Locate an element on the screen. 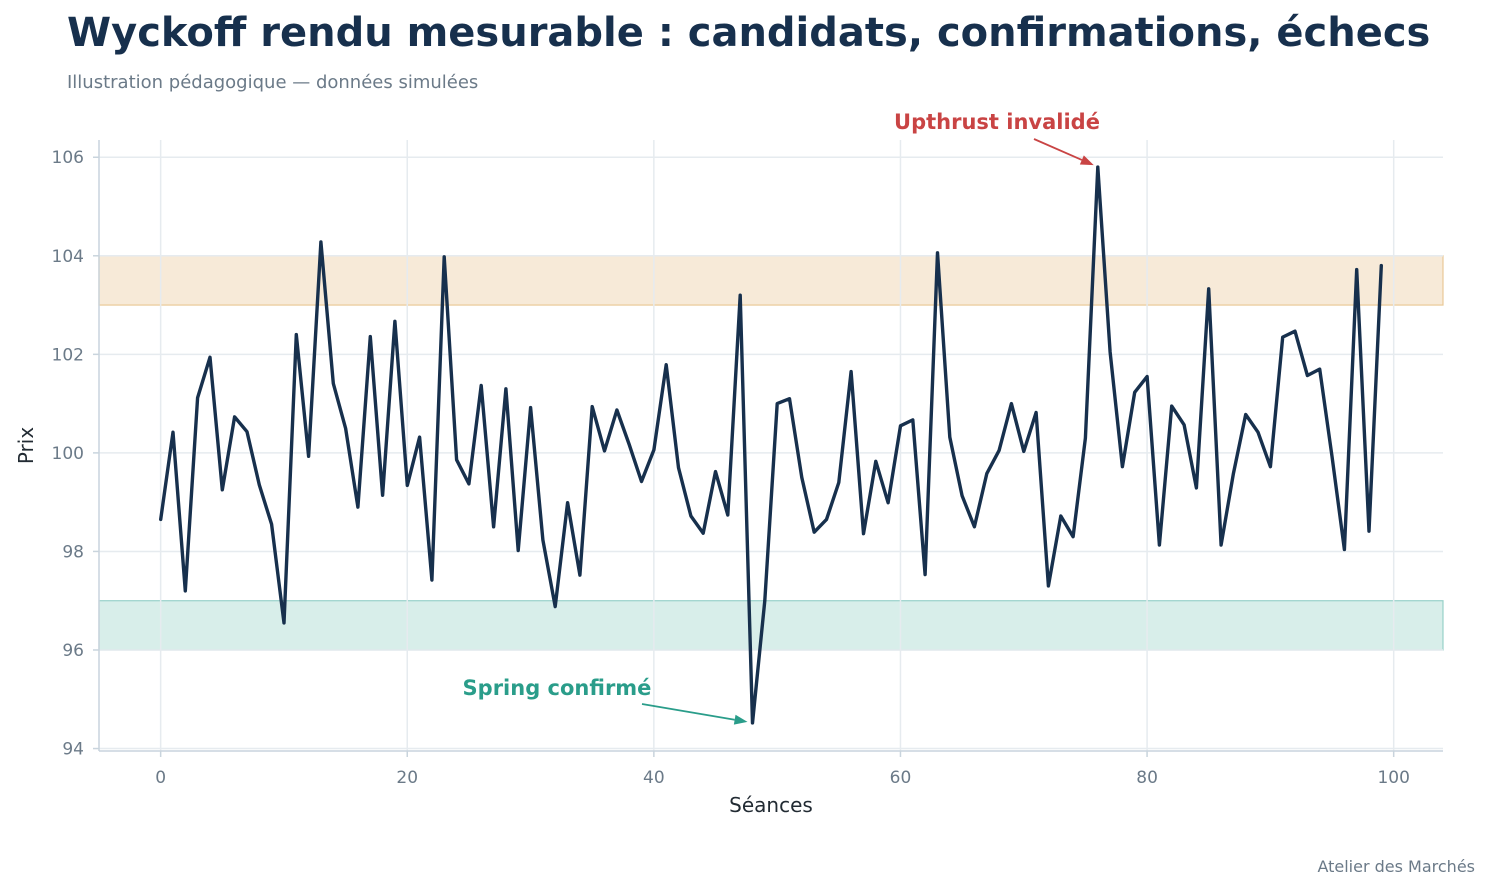 This screenshot has width=1490, height=893. x-tick-label: 20 is located at coordinates (407, 778).